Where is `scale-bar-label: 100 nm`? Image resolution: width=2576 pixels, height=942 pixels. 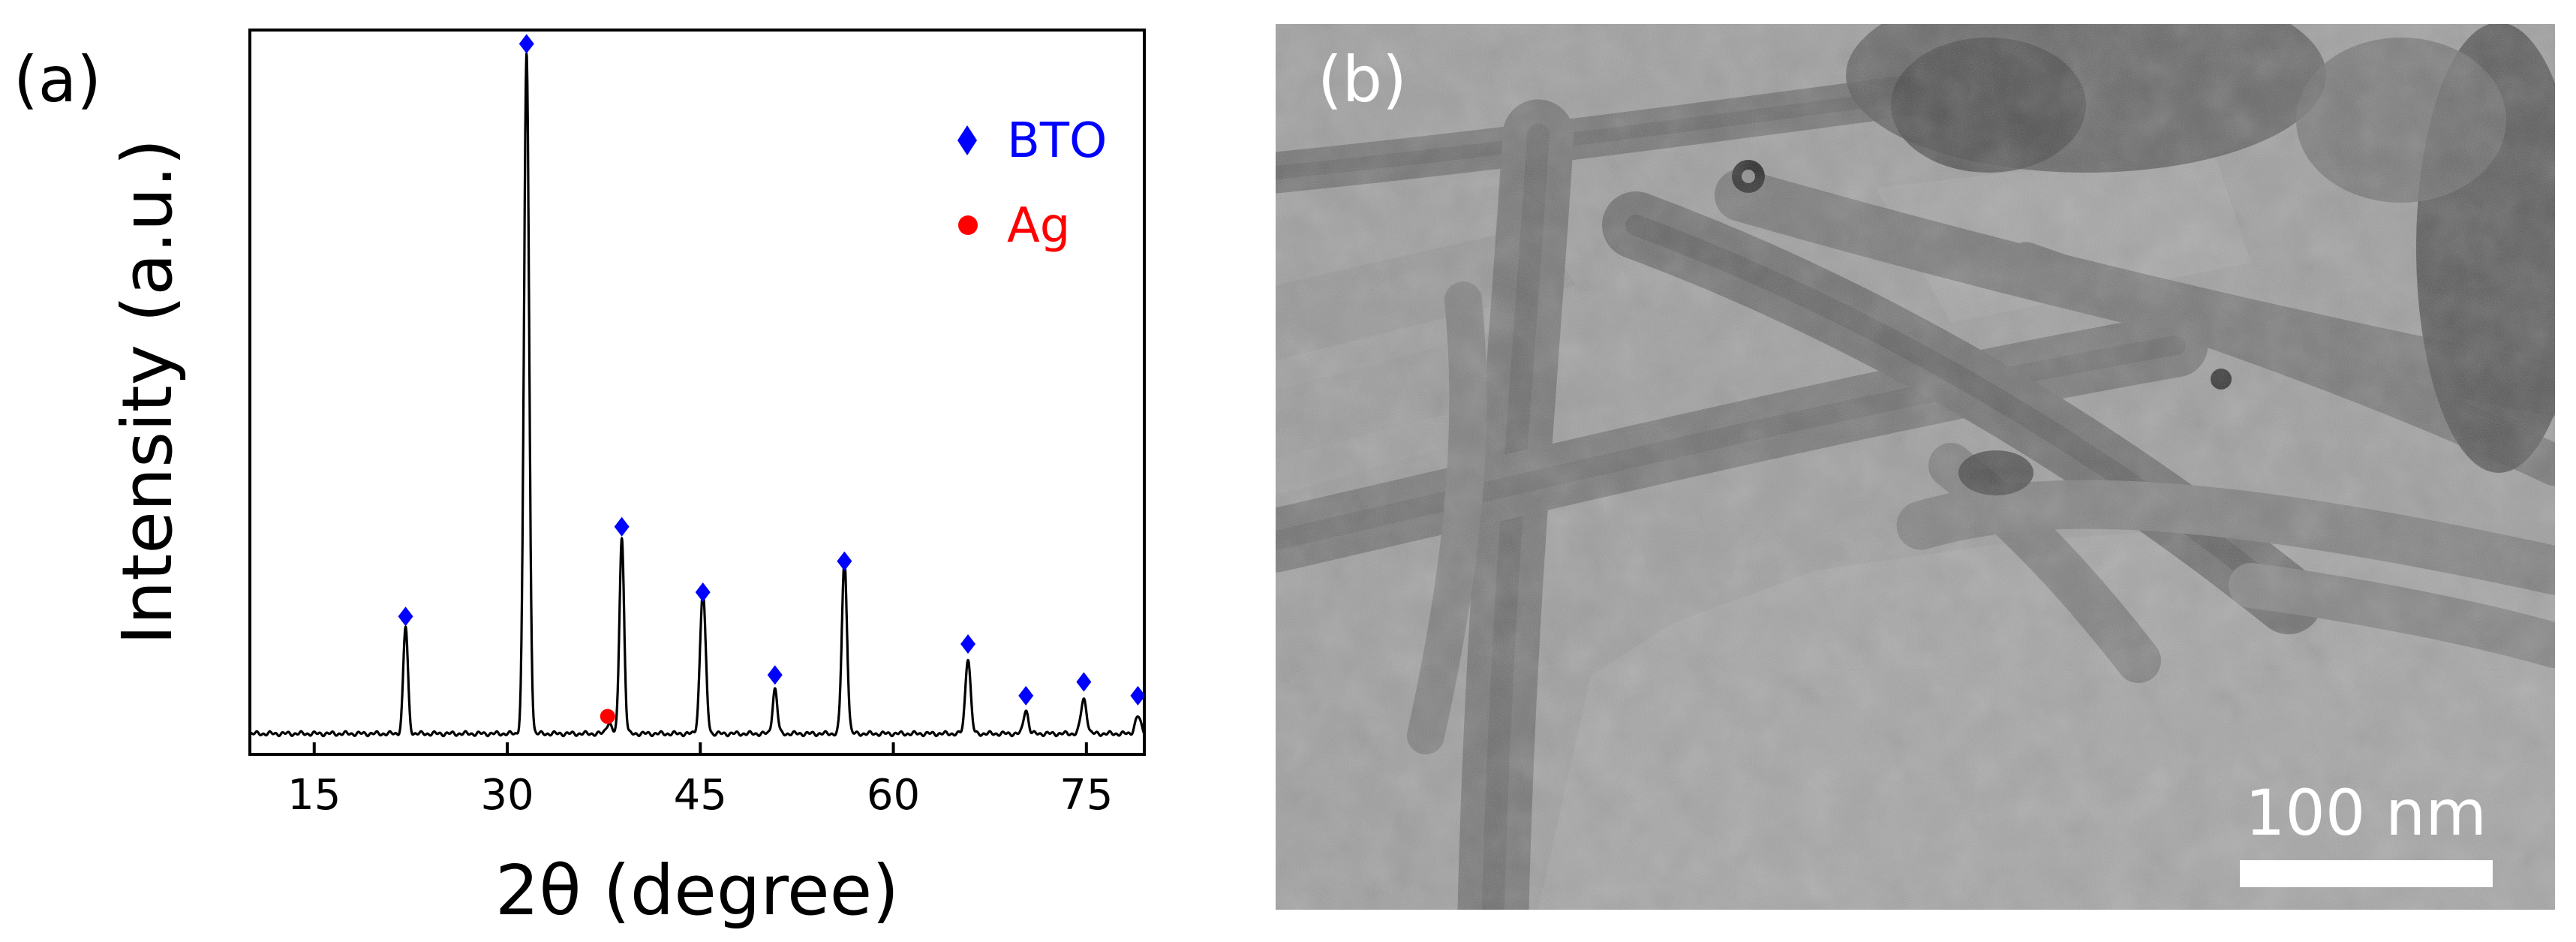
scale-bar-label: 100 nm is located at coordinates (2366, 813).